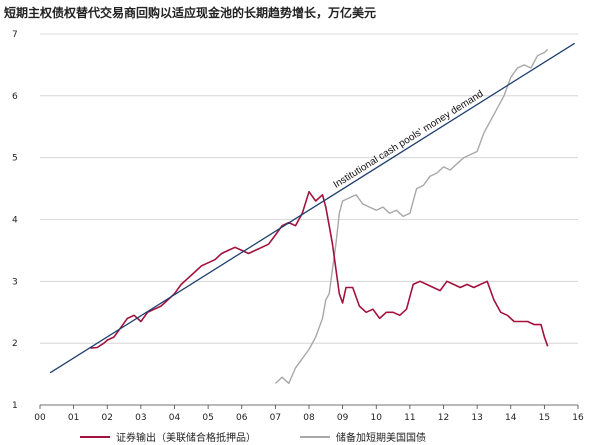  I want to click on y-tick-label-4: 4, so click(15, 221).